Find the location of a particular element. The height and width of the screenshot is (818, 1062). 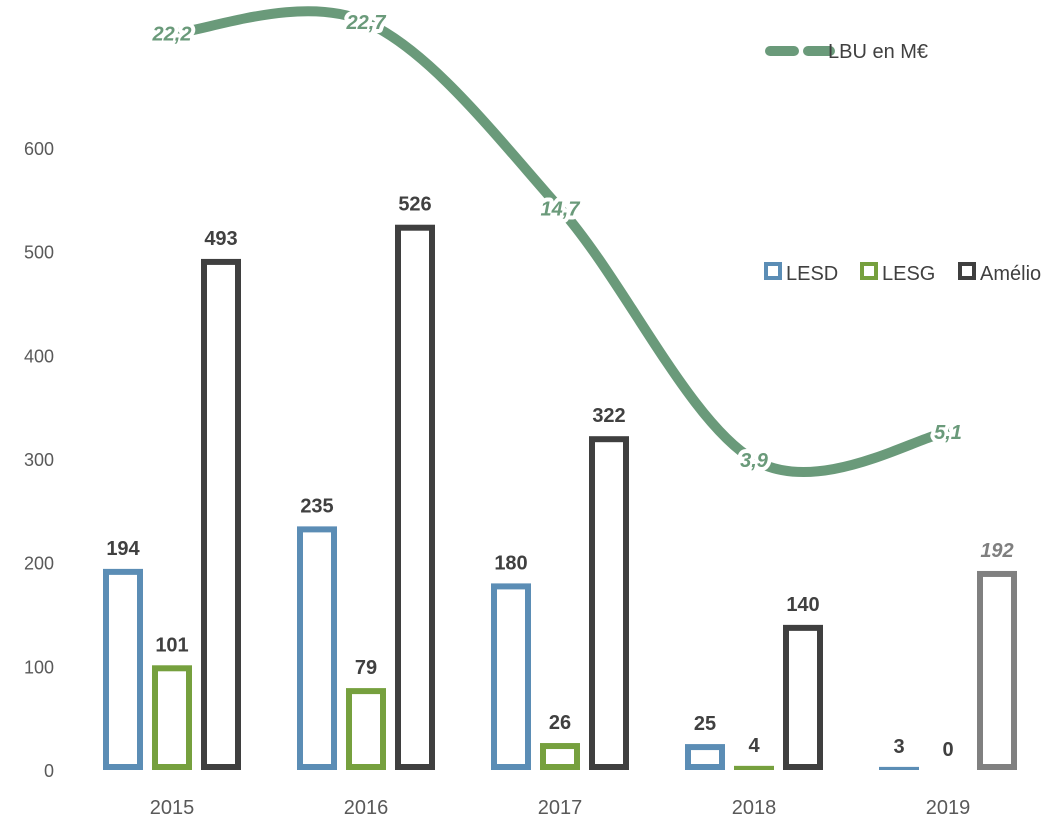

line-data-label: 5,1 is located at coordinates (948, 433).